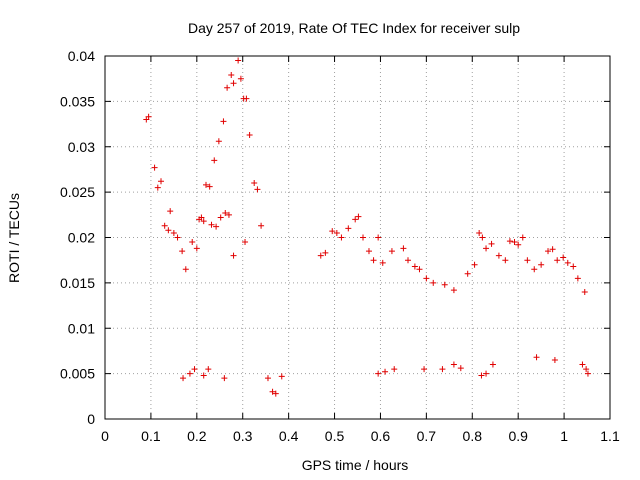 The width and height of the screenshot is (640, 480). I want to click on x-tick-label: 0.5, so click(335, 436).